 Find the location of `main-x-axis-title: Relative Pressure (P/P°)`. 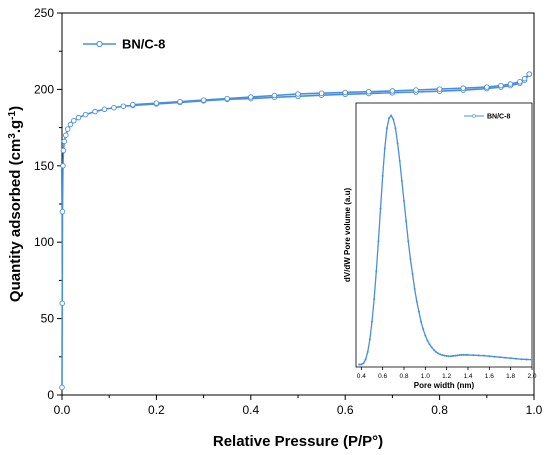

main-x-axis-title: Relative Pressure (P/P°) is located at coordinates (298, 441).